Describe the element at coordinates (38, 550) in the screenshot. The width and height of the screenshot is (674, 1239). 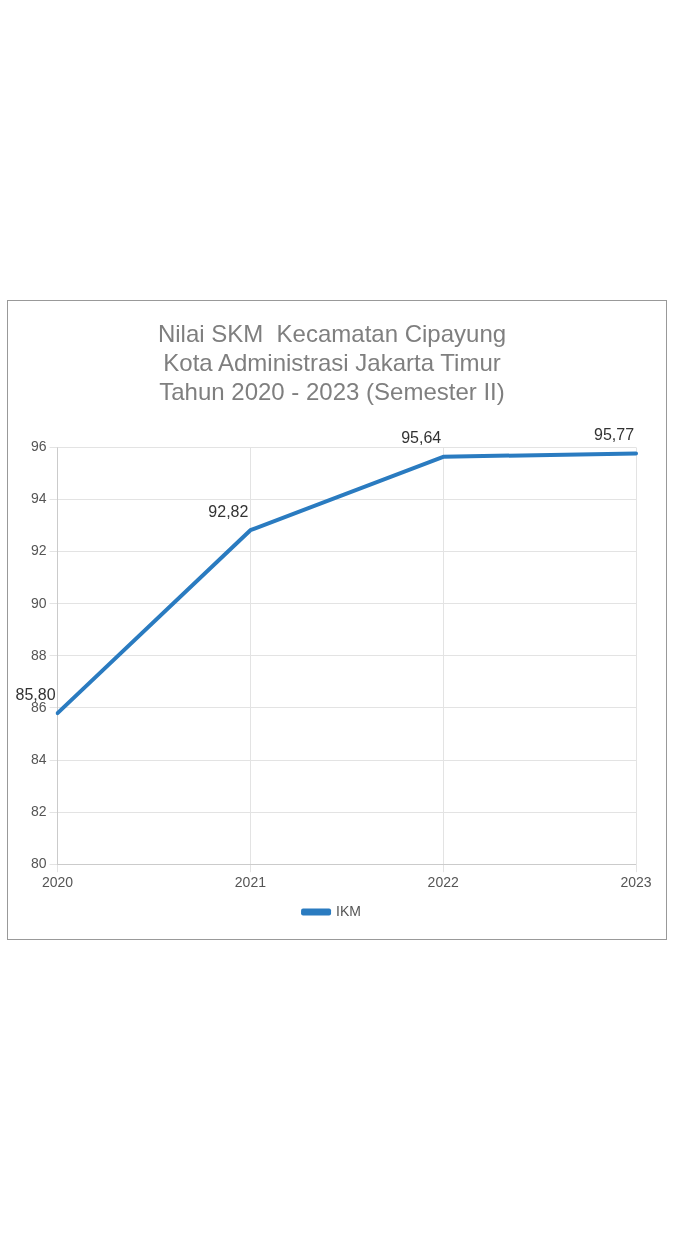
I see `y-tick-label: 92` at that location.